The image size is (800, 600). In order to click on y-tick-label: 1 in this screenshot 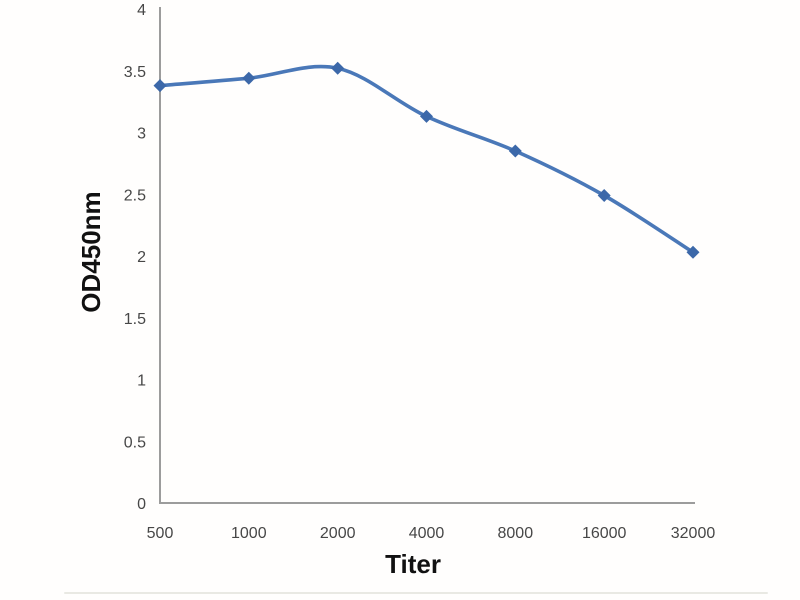, I will do `click(141, 381)`.